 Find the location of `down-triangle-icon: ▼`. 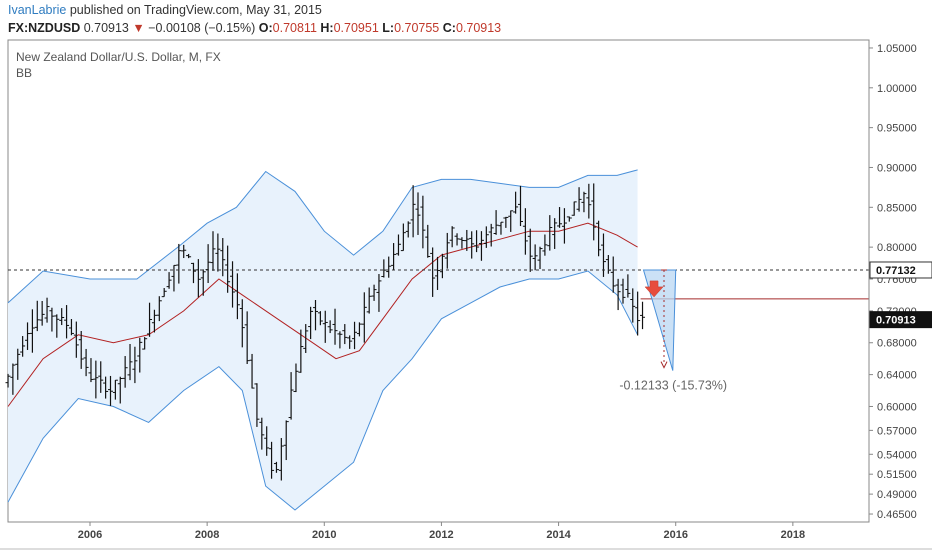

down-triangle-icon: ▼ is located at coordinates (138, 28).